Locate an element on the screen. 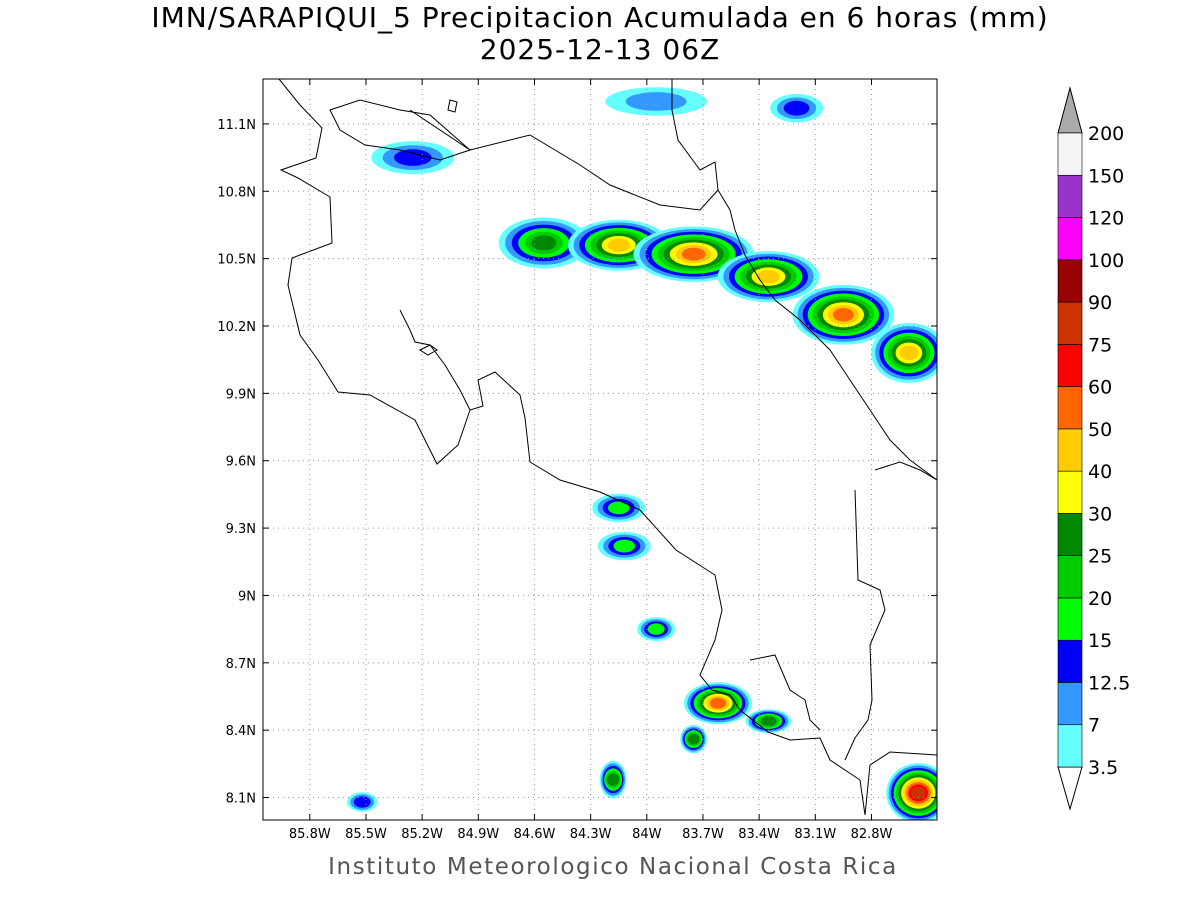 This screenshot has width=1200, height=900. panama-coast-south is located at coordinates (900, 783).